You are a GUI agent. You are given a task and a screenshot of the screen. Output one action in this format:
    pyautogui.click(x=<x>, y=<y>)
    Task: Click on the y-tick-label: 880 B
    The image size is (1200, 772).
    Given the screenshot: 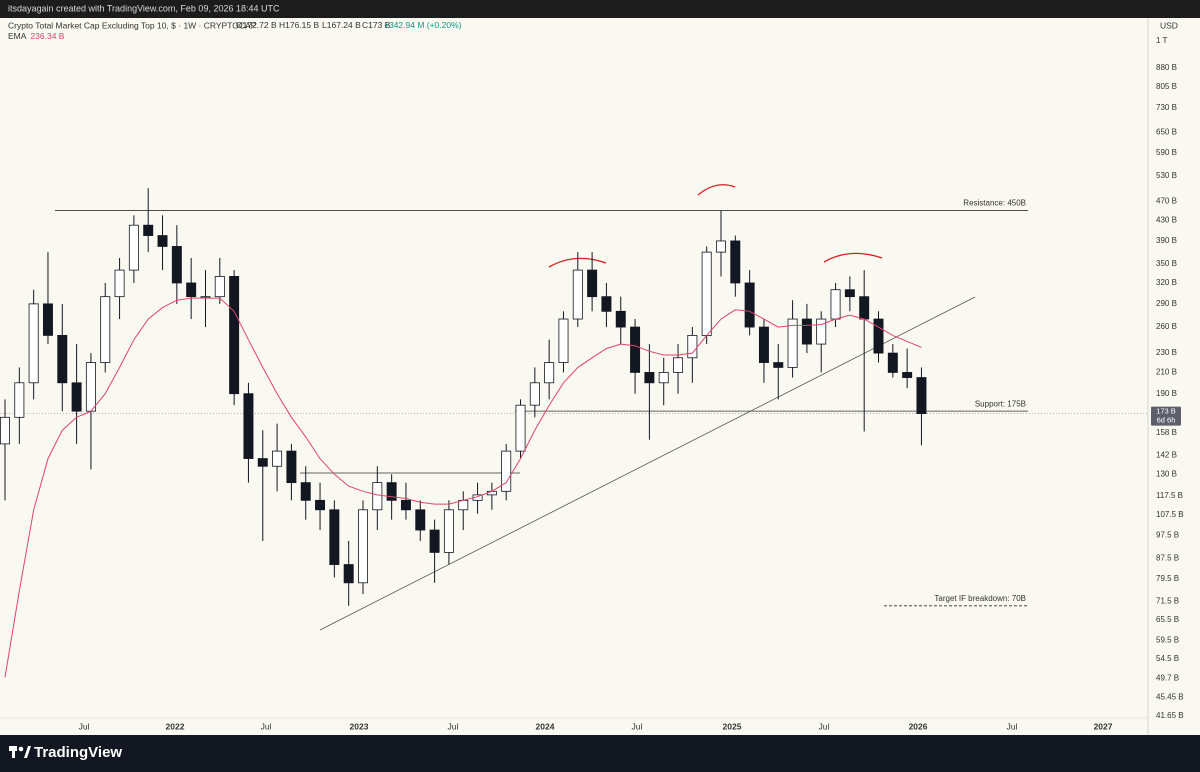 What is the action you would take?
    pyautogui.click(x=1166, y=67)
    